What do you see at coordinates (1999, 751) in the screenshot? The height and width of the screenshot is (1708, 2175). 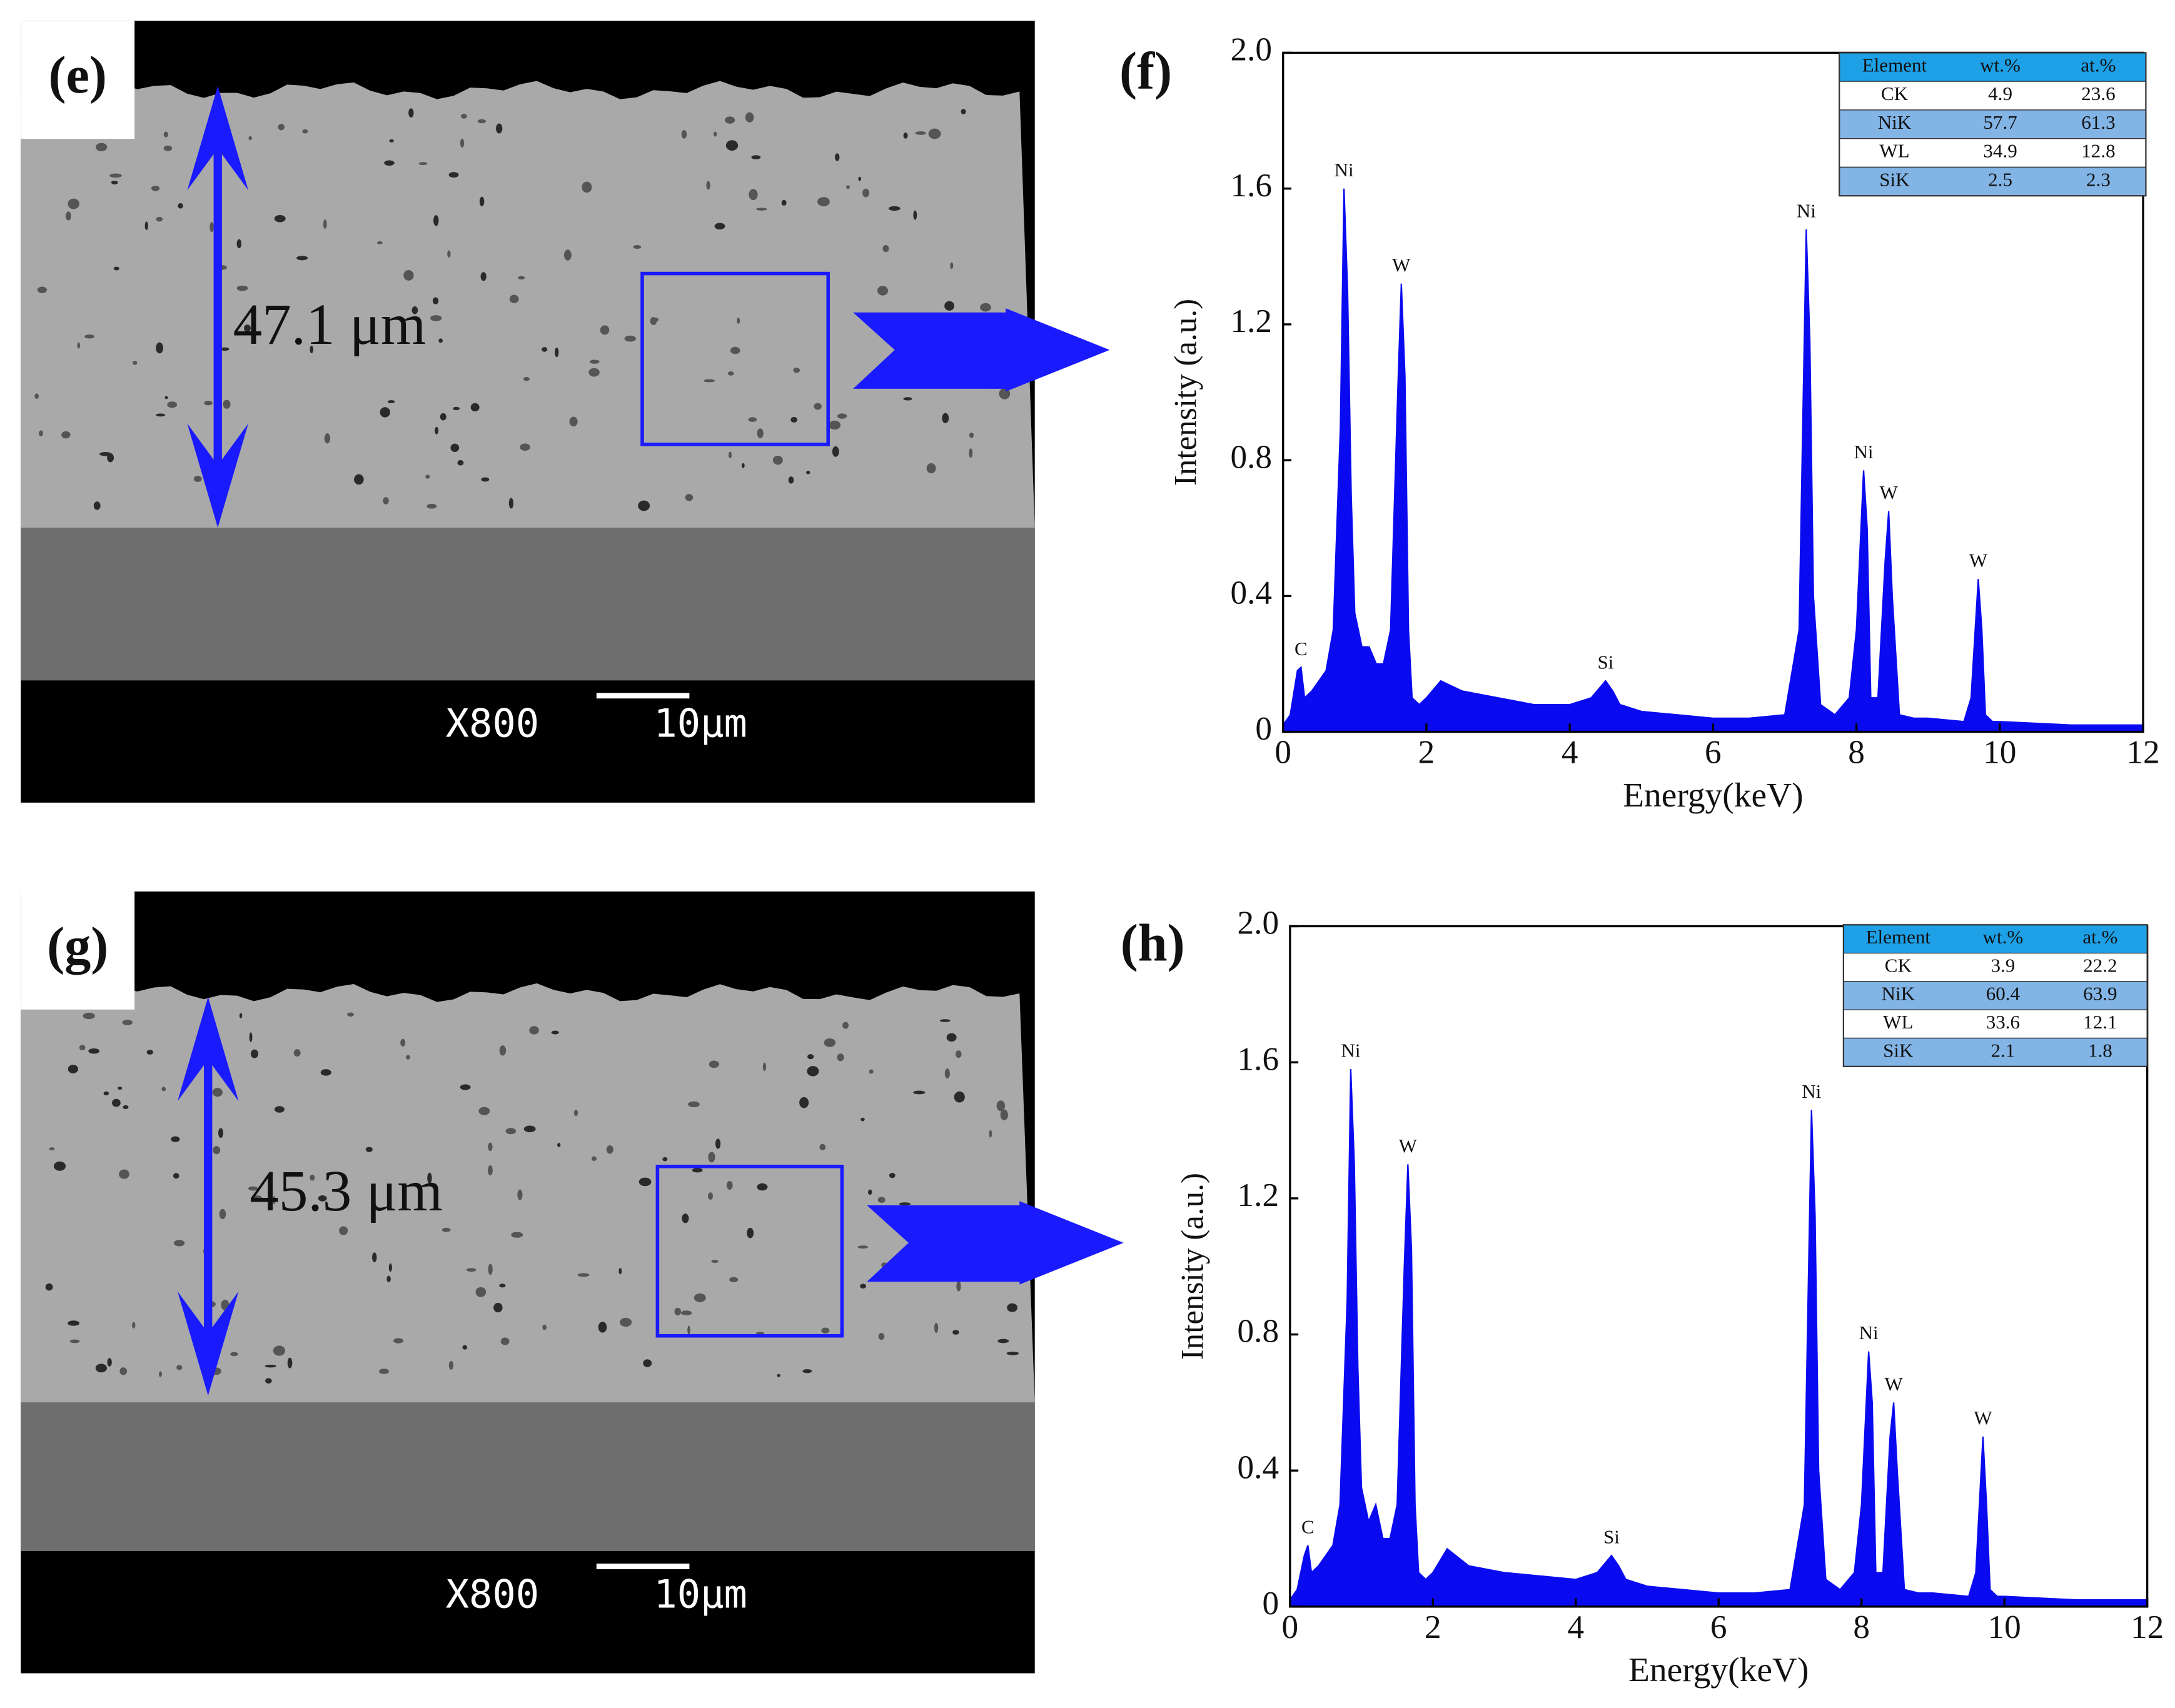 I see `x-tick-label: 10` at bounding box center [1999, 751].